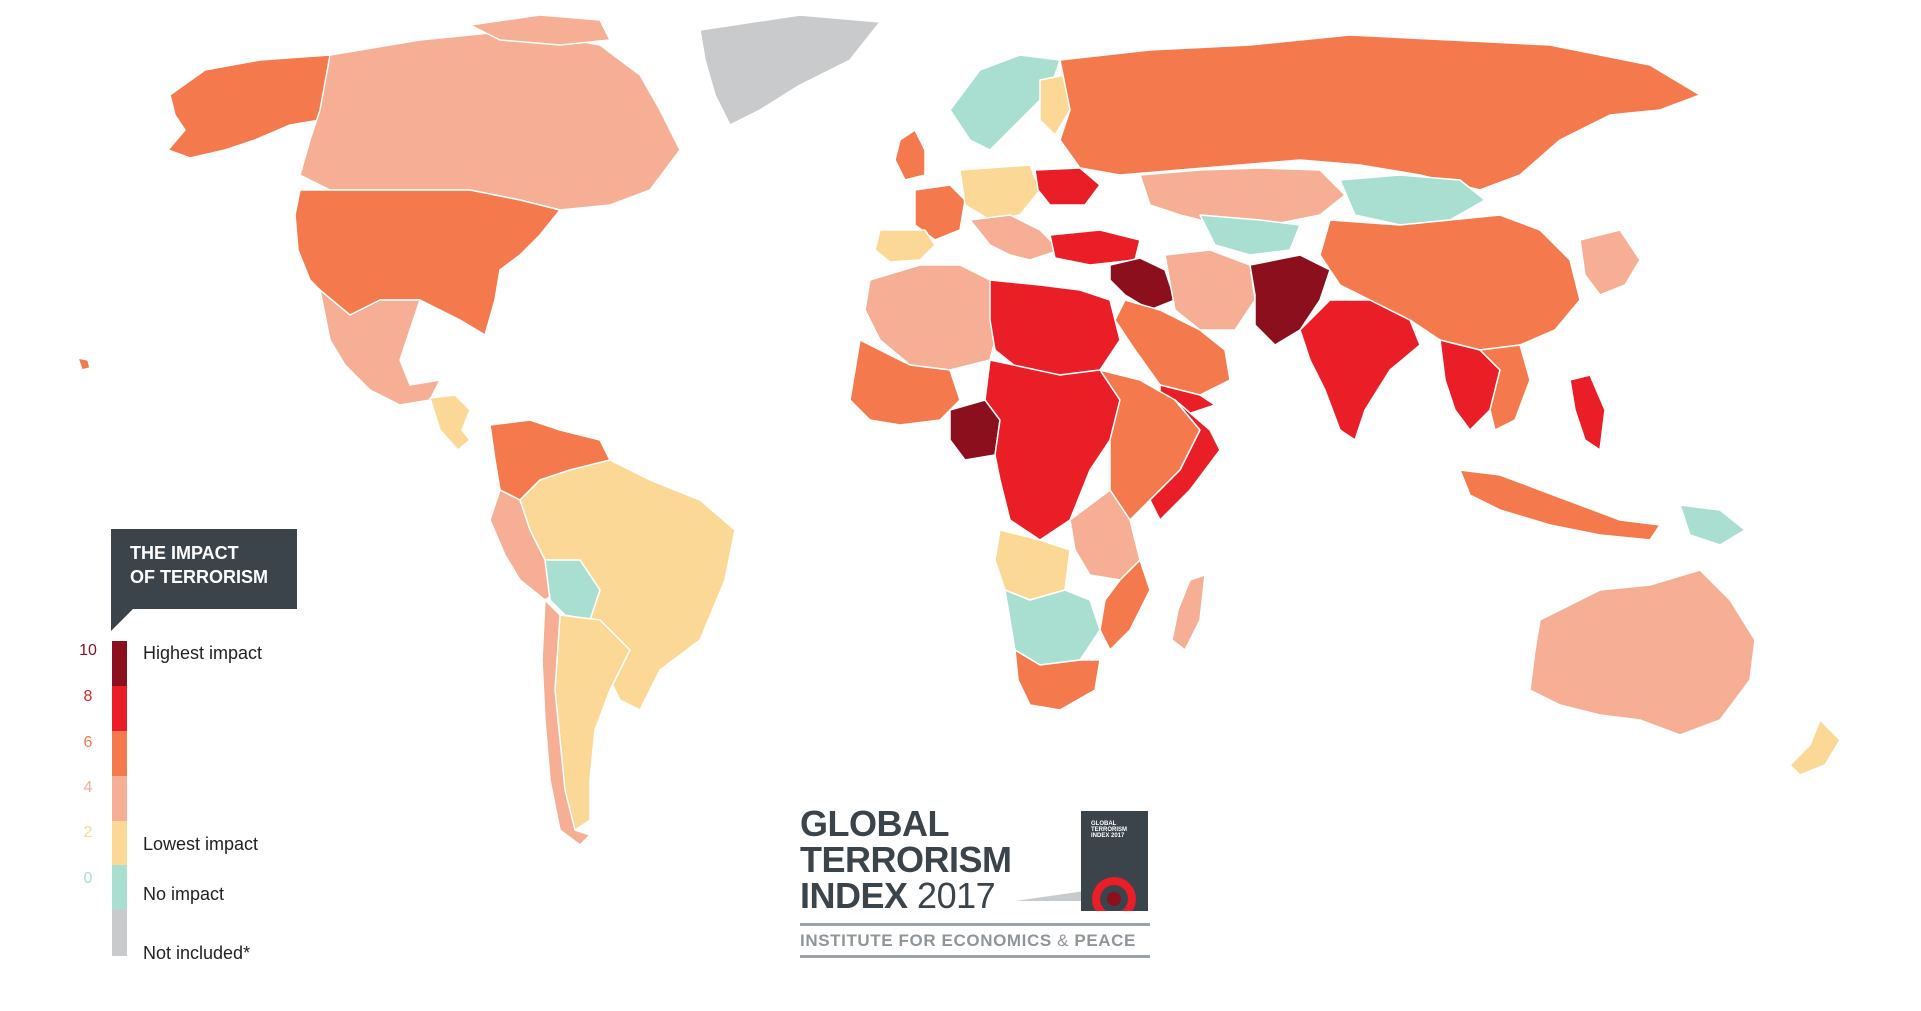 This screenshot has width=1921, height=1011. Describe the element at coordinates (1067, 186) in the screenshot. I see `ukraine-region` at that location.